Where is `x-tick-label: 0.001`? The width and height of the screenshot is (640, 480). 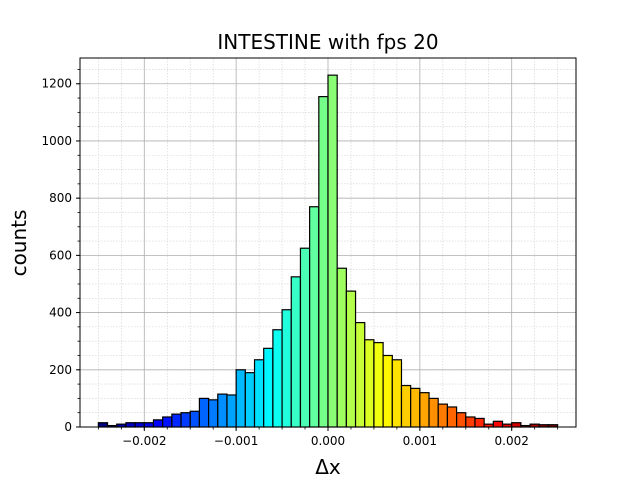 x-tick-label: 0.001 is located at coordinates (420, 441).